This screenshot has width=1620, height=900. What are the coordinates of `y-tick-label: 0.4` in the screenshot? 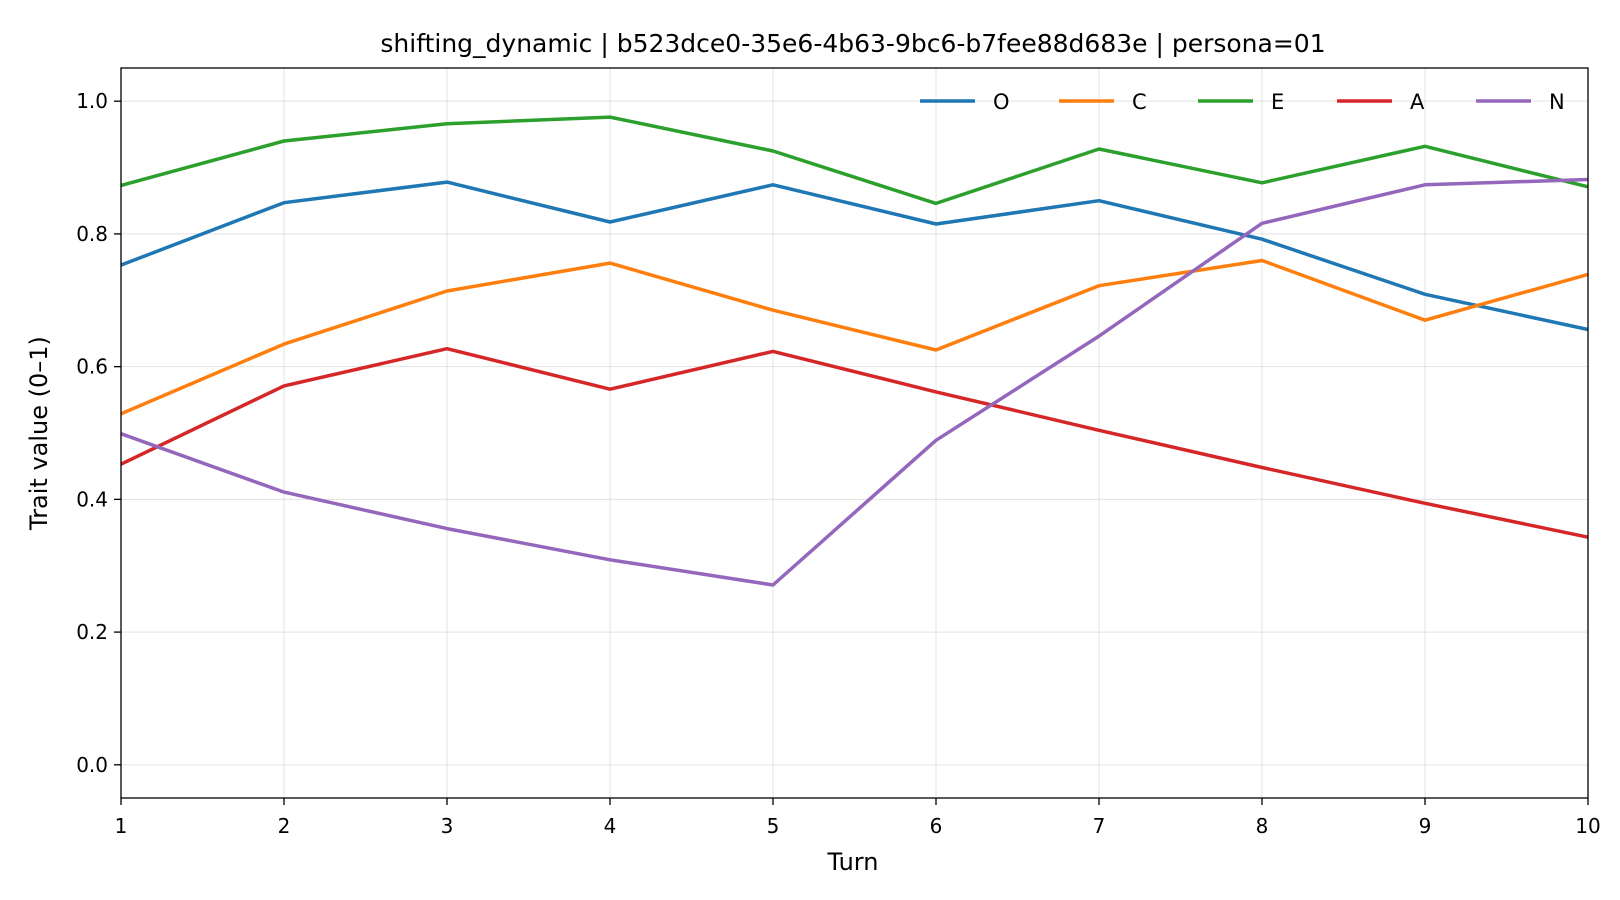 It's located at (92, 499).